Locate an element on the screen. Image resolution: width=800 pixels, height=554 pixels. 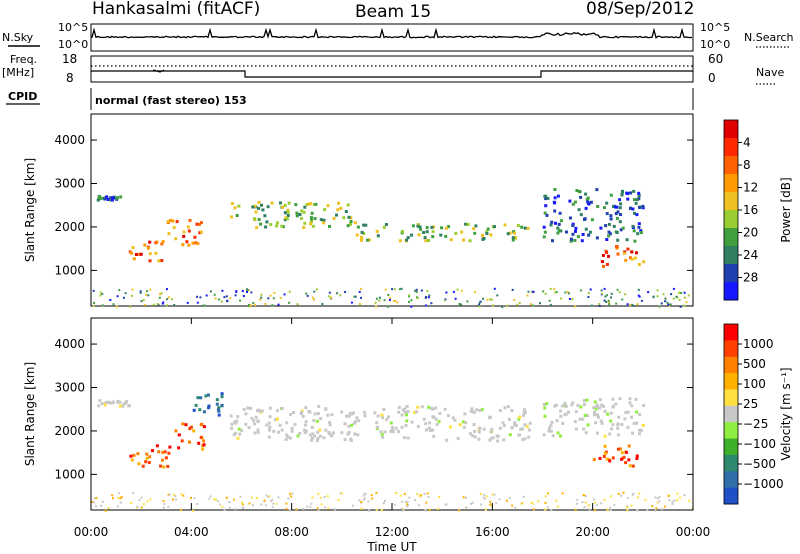
nave-tick-bottom: 0 is located at coordinates (712, 78).